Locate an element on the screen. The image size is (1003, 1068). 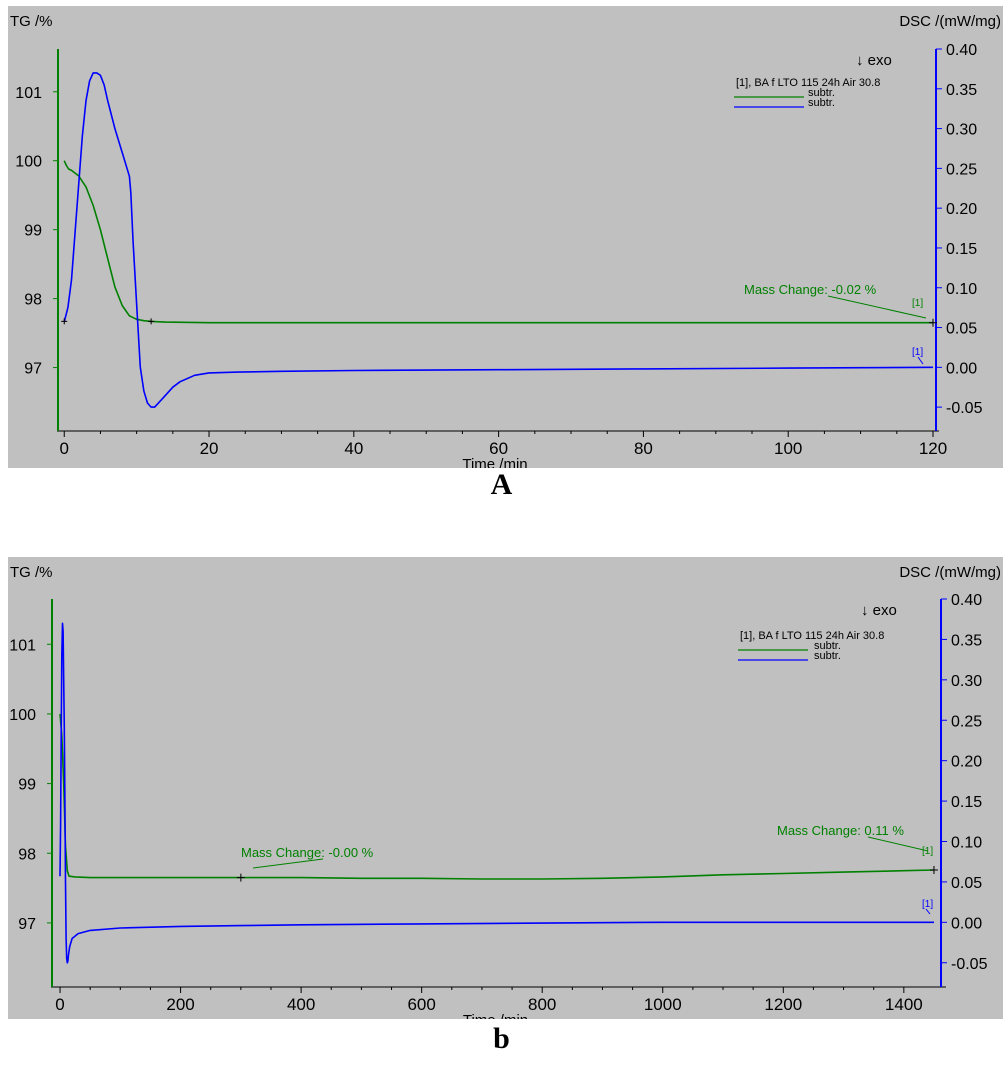
x-tick-label: 60 is located at coordinates (498, 448).